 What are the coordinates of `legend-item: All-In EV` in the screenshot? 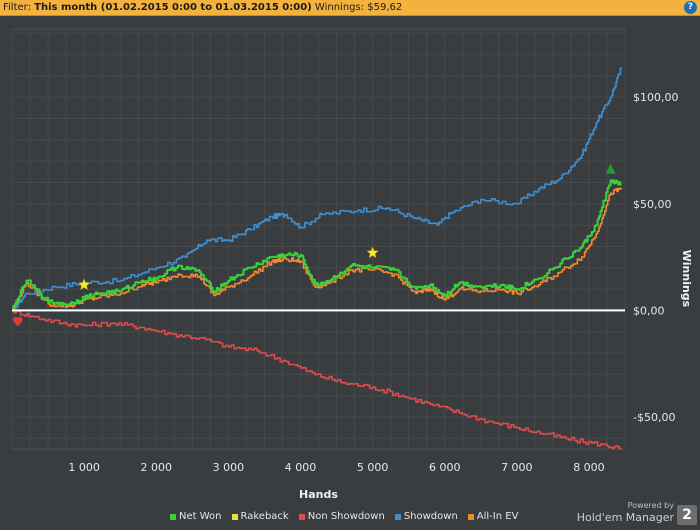 It's located at (493, 516).